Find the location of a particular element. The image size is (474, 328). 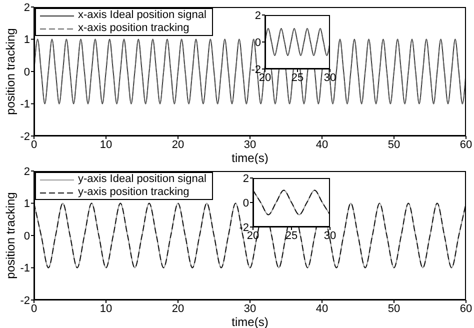

legend-label: x-axis Ideal position signal is located at coordinates (142, 15).